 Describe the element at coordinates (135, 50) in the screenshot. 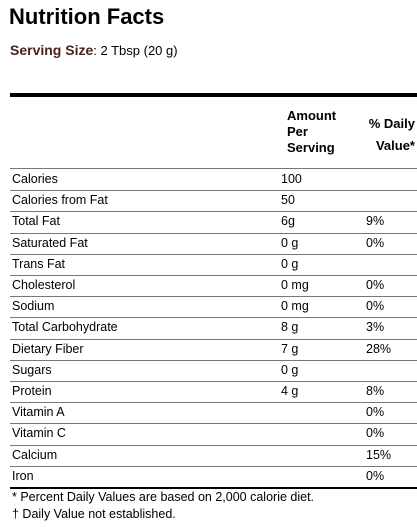

I see `serving-value: : 2 Tbsp (20 g)` at that location.